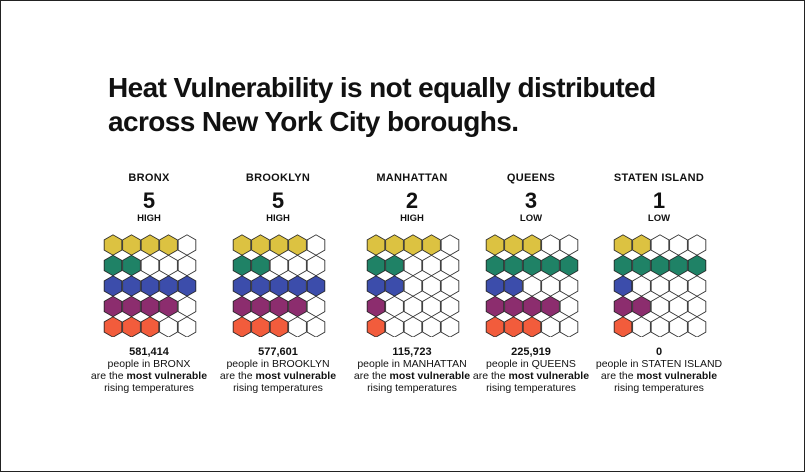 This screenshot has height=472, width=805. Describe the element at coordinates (531, 200) in the screenshot. I see `vulnerability-score: 3` at that location.